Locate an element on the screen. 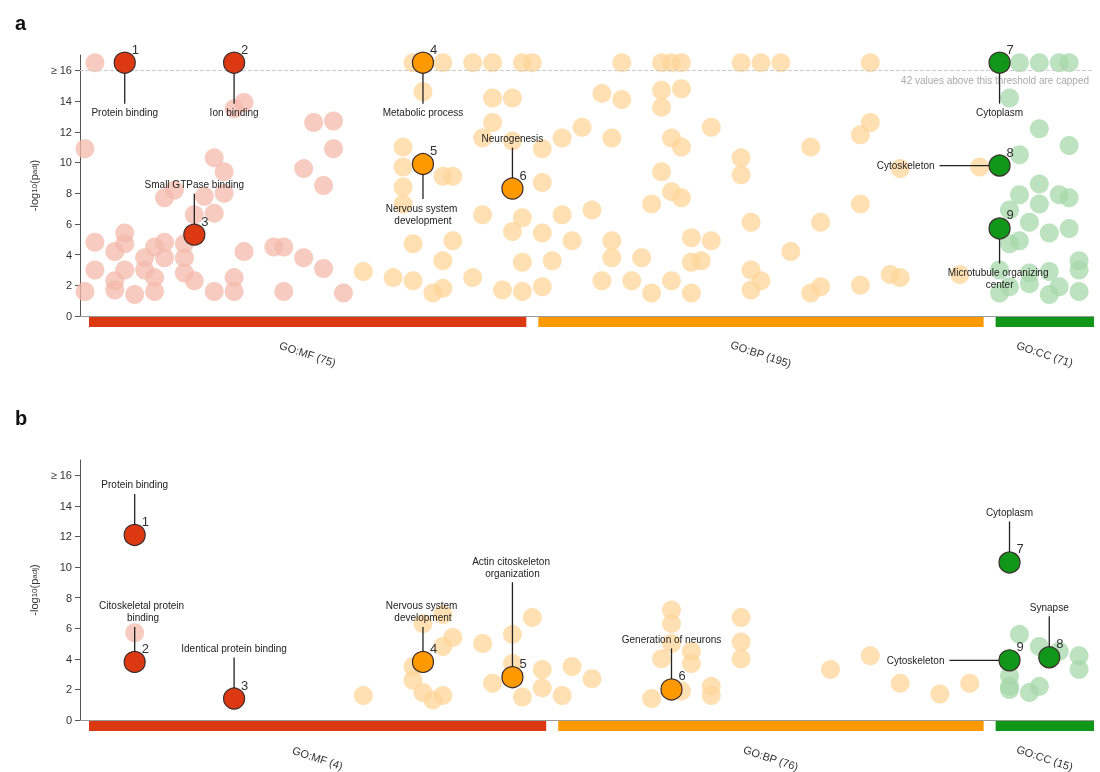 This screenshot has width=1100, height=772. annotation: Metabolic process is located at coordinates (423, 113).